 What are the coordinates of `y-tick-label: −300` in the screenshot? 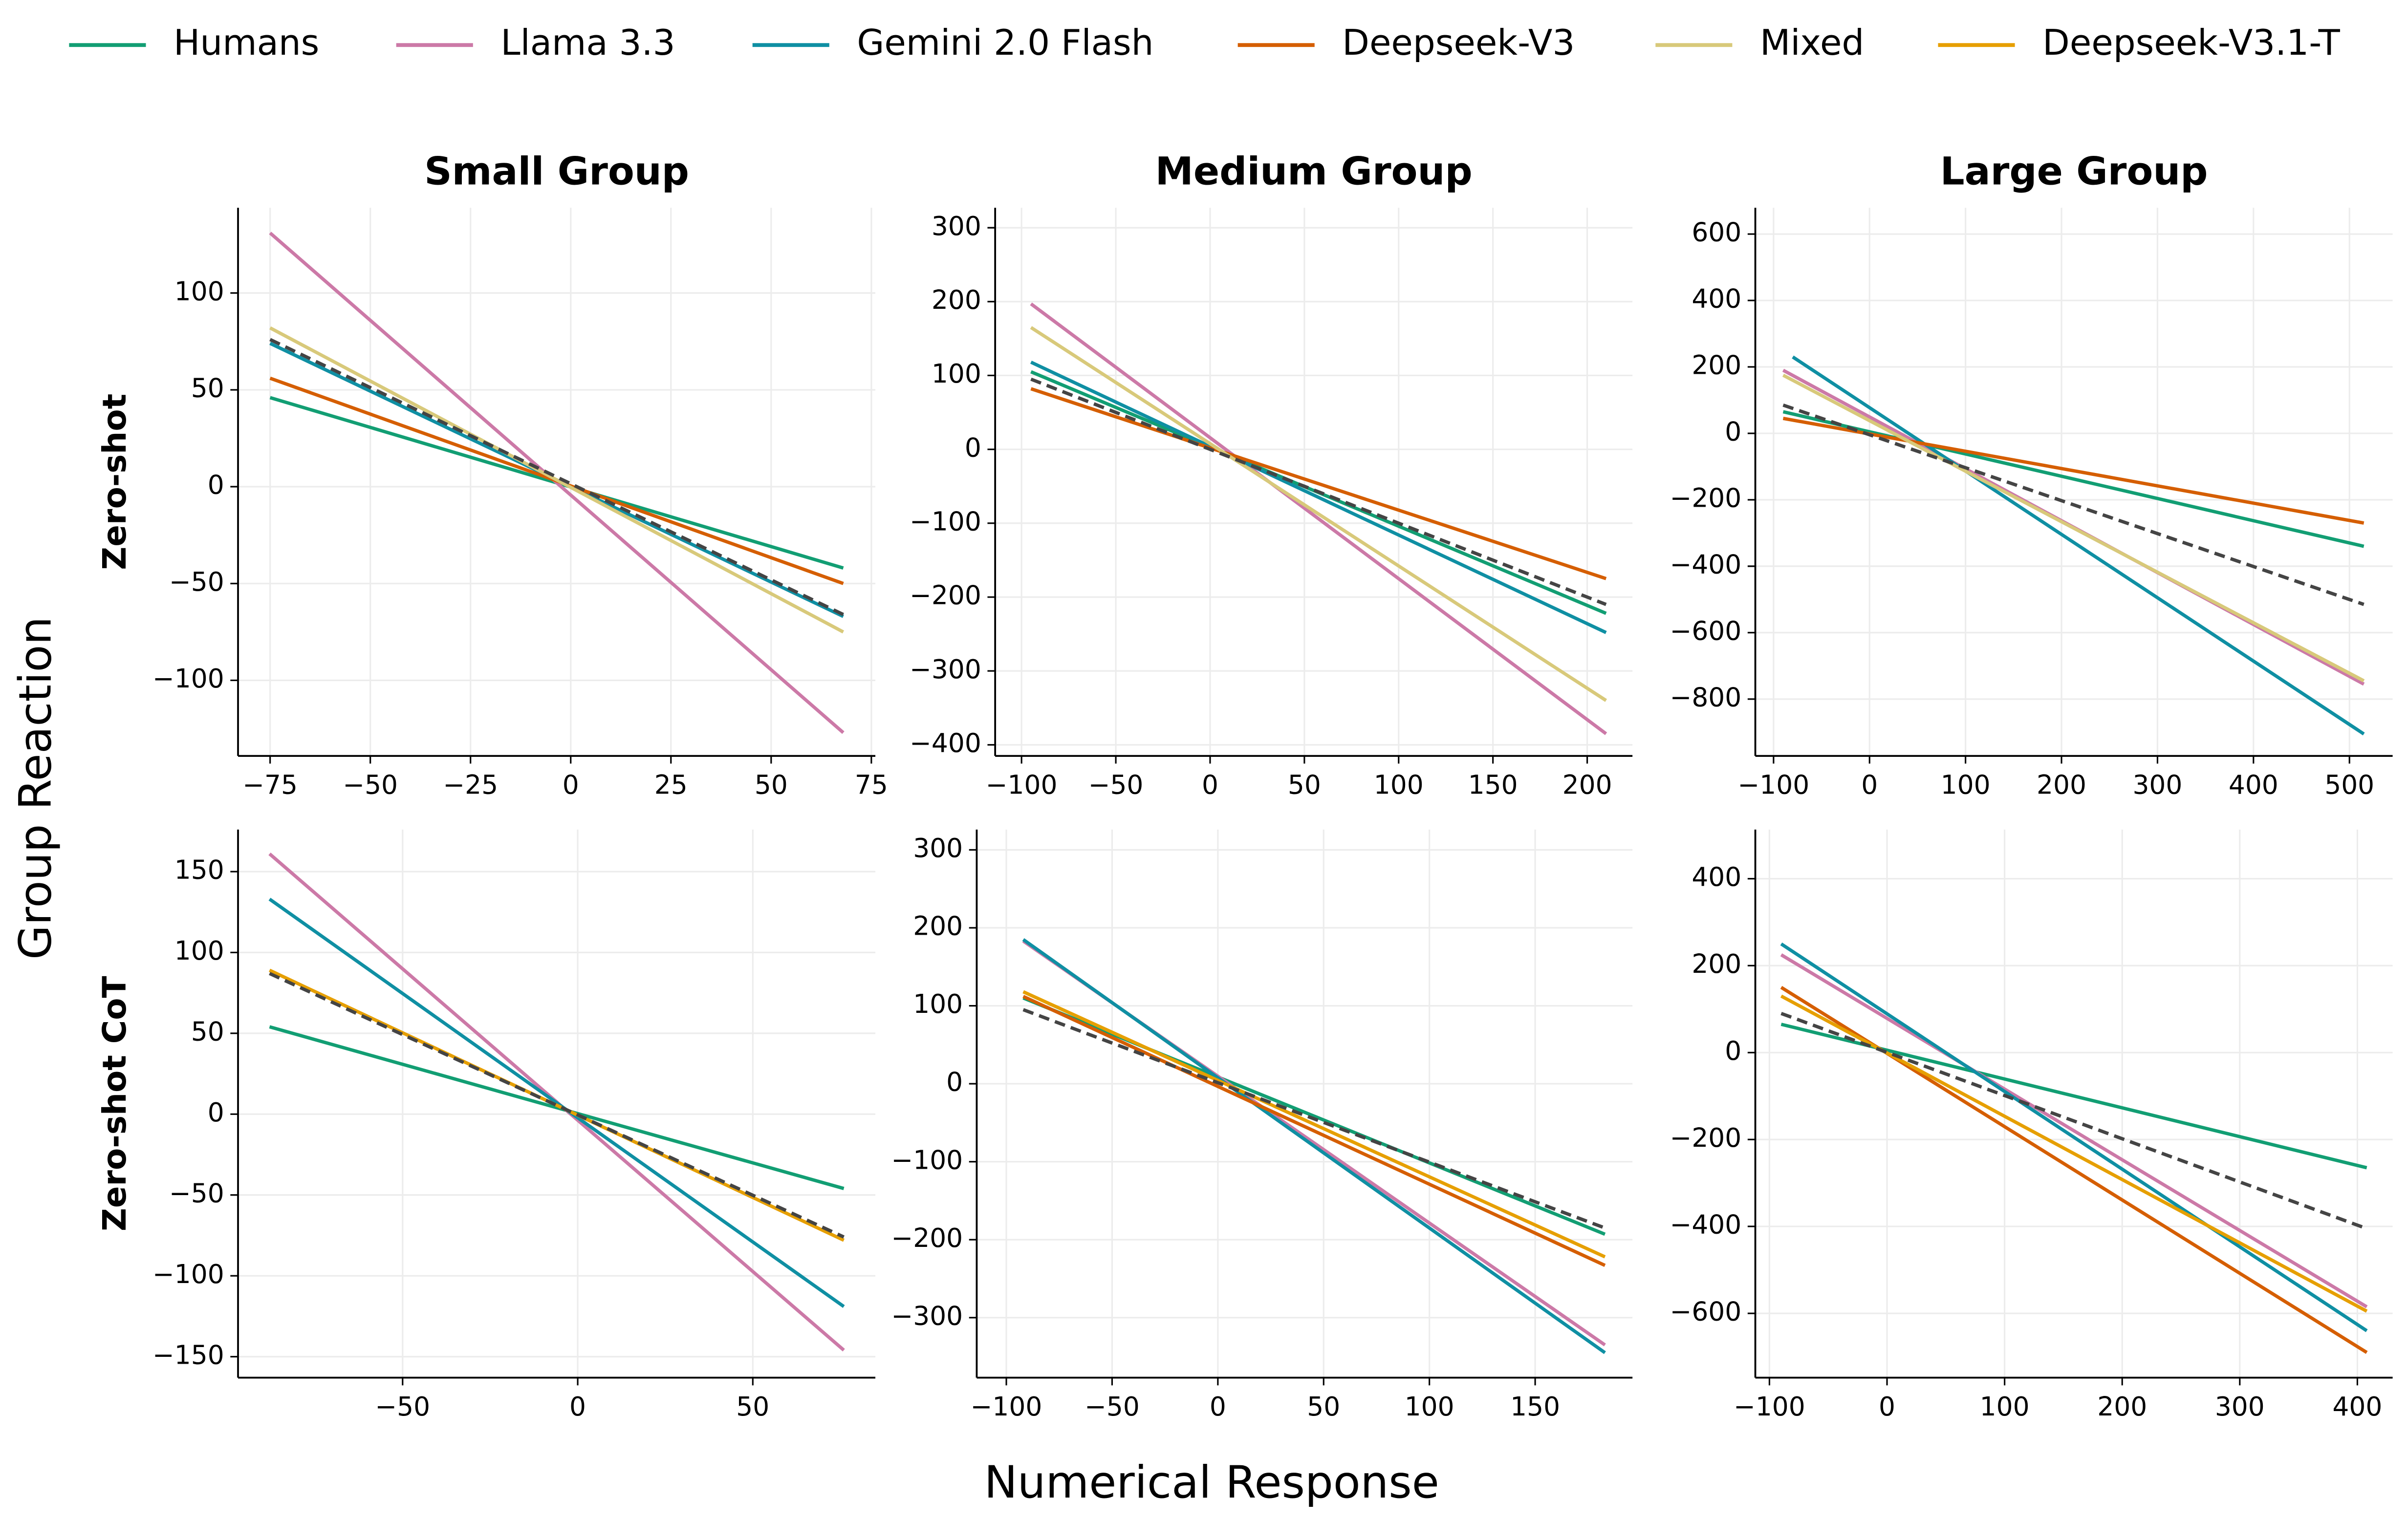 It's located at (927, 1315).